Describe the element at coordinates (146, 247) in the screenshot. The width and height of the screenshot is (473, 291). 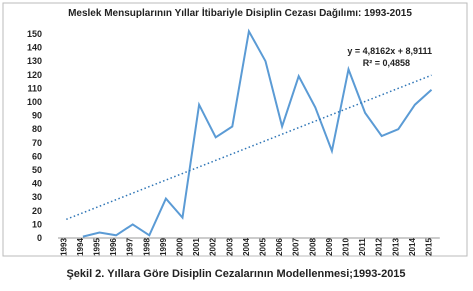
I see `x-tick-label: 1998` at that location.